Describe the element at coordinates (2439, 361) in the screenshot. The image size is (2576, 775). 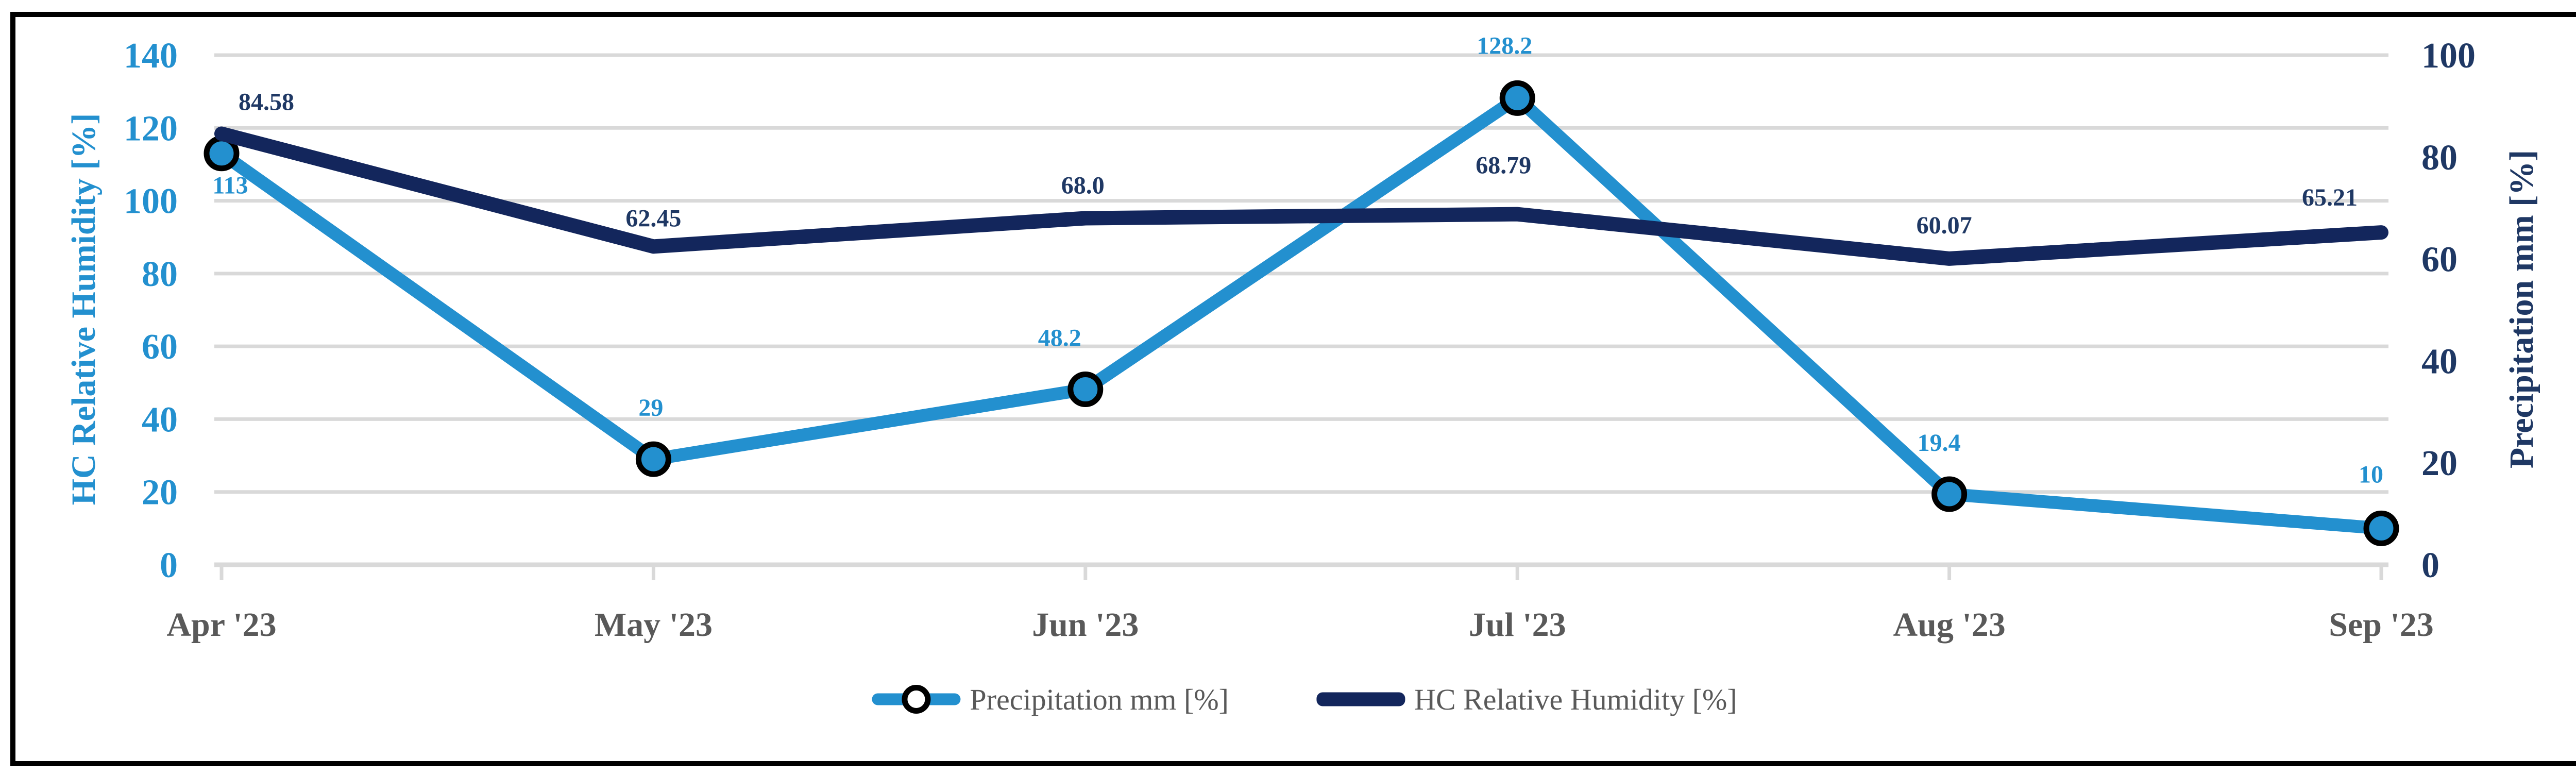
I see `right-tick-label: 40` at that location.